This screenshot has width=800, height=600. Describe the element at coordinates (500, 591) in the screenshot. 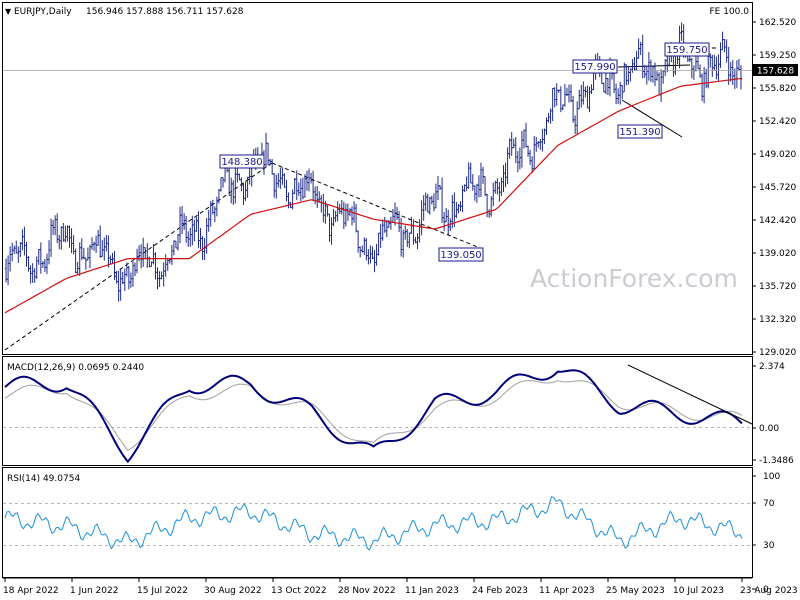

I see `time-tick-label: 24 Feb 2023` at that location.